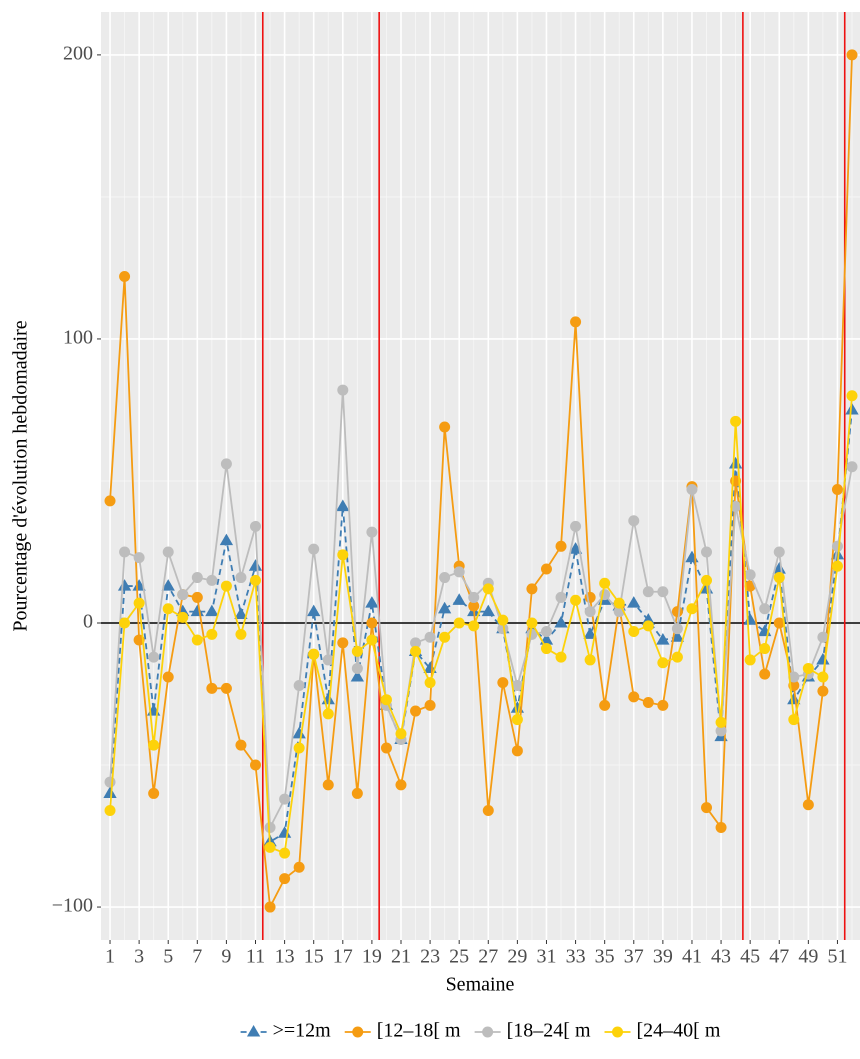  I want to click on x-tick-label: 25, so click(459, 957).